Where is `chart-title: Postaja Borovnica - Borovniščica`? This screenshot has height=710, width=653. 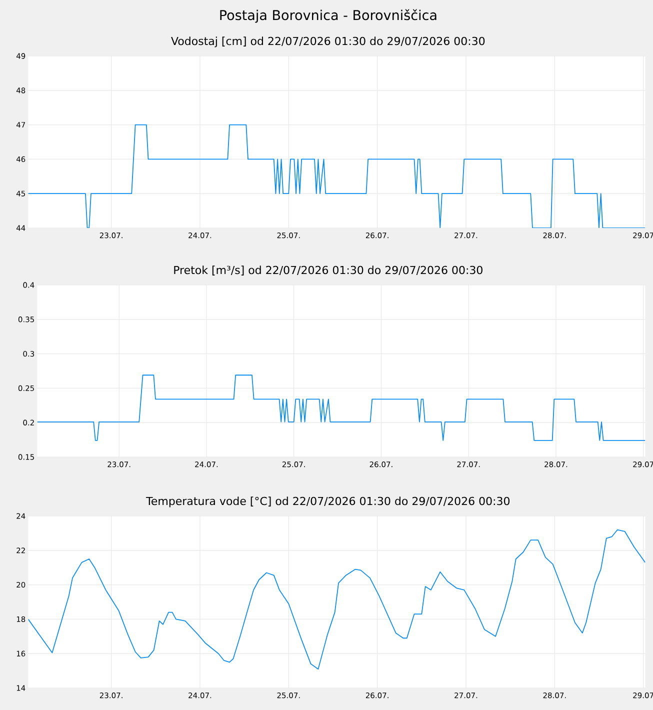 chart-title: Postaja Borovnica - Borovniščica is located at coordinates (328, 16).